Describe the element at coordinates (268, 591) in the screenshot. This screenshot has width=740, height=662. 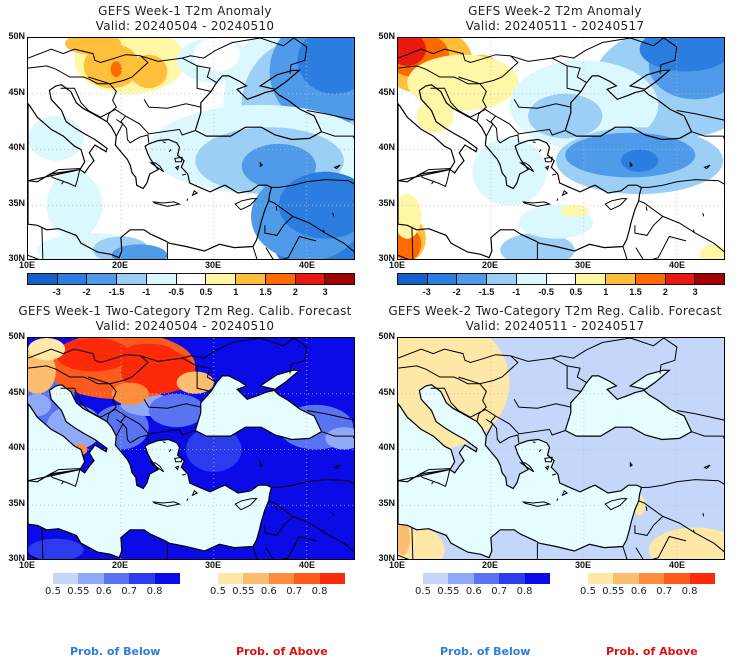
I see `probability-colorbar-label: 0.6` at that location.